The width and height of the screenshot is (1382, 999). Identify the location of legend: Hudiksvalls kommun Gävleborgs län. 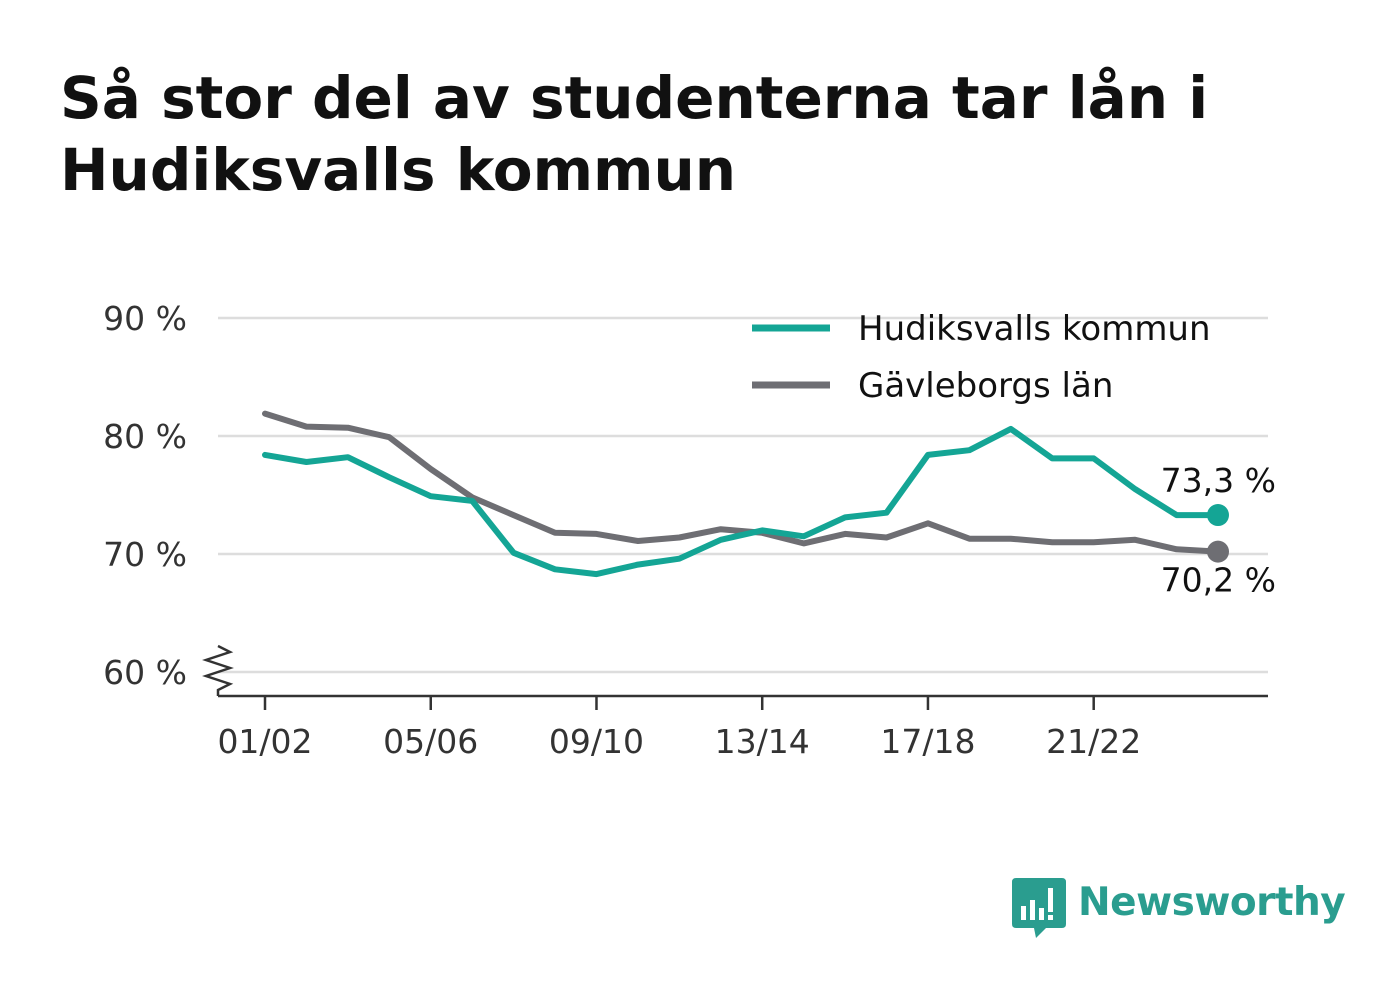
(981, 357).